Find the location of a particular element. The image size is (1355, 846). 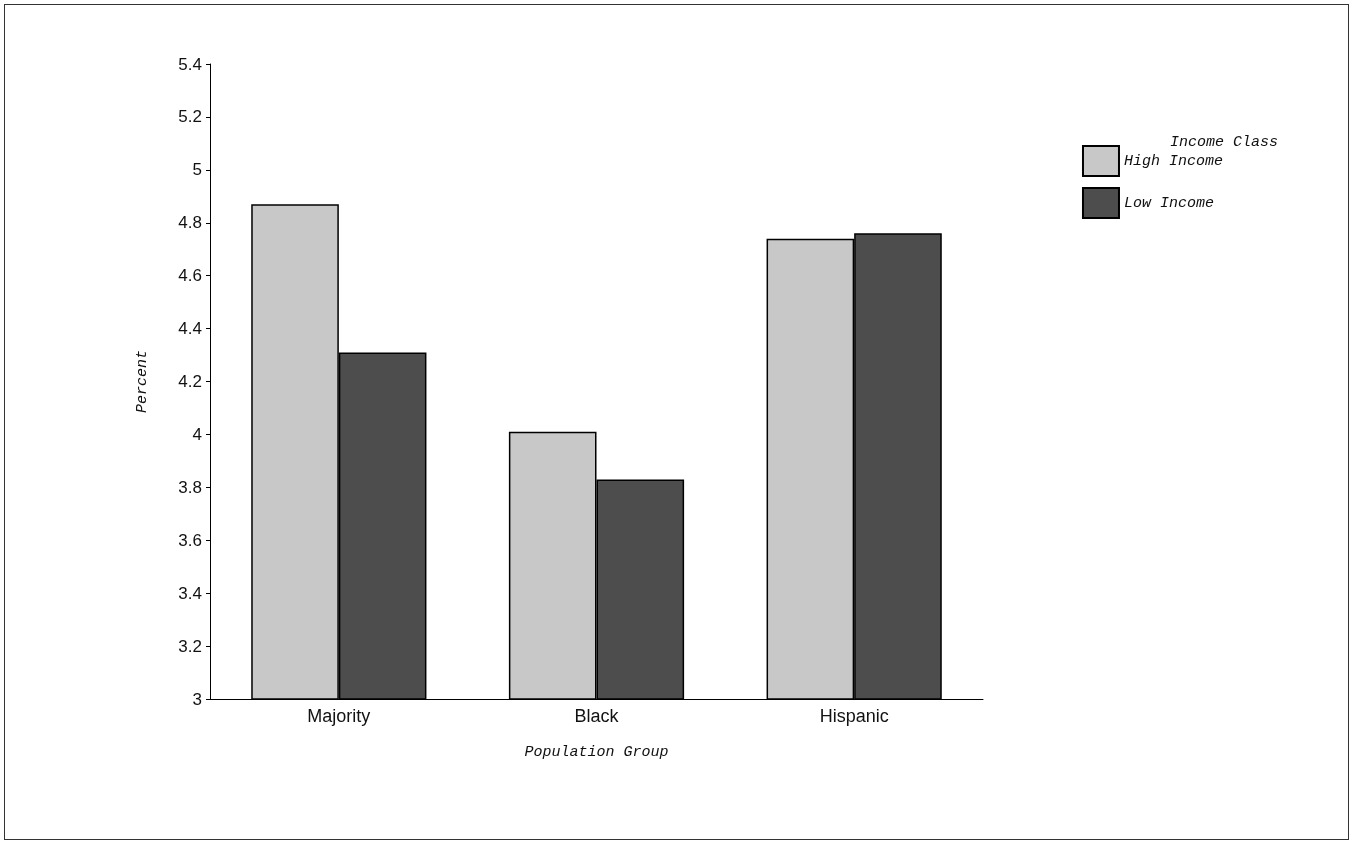

legend-title: Income Class is located at coordinates (1224, 142).